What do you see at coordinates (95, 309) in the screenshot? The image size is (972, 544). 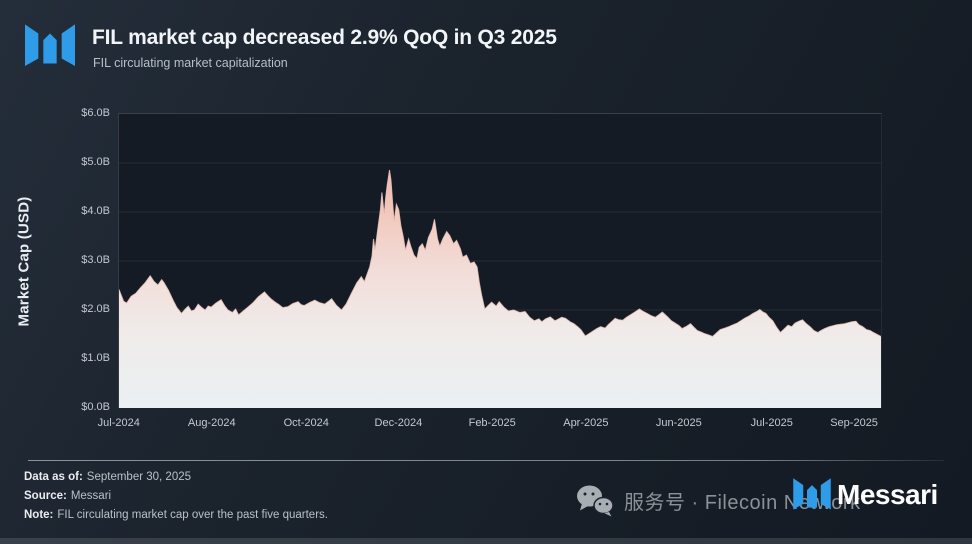 I see `y-tick-label: $2.0B` at bounding box center [95, 309].